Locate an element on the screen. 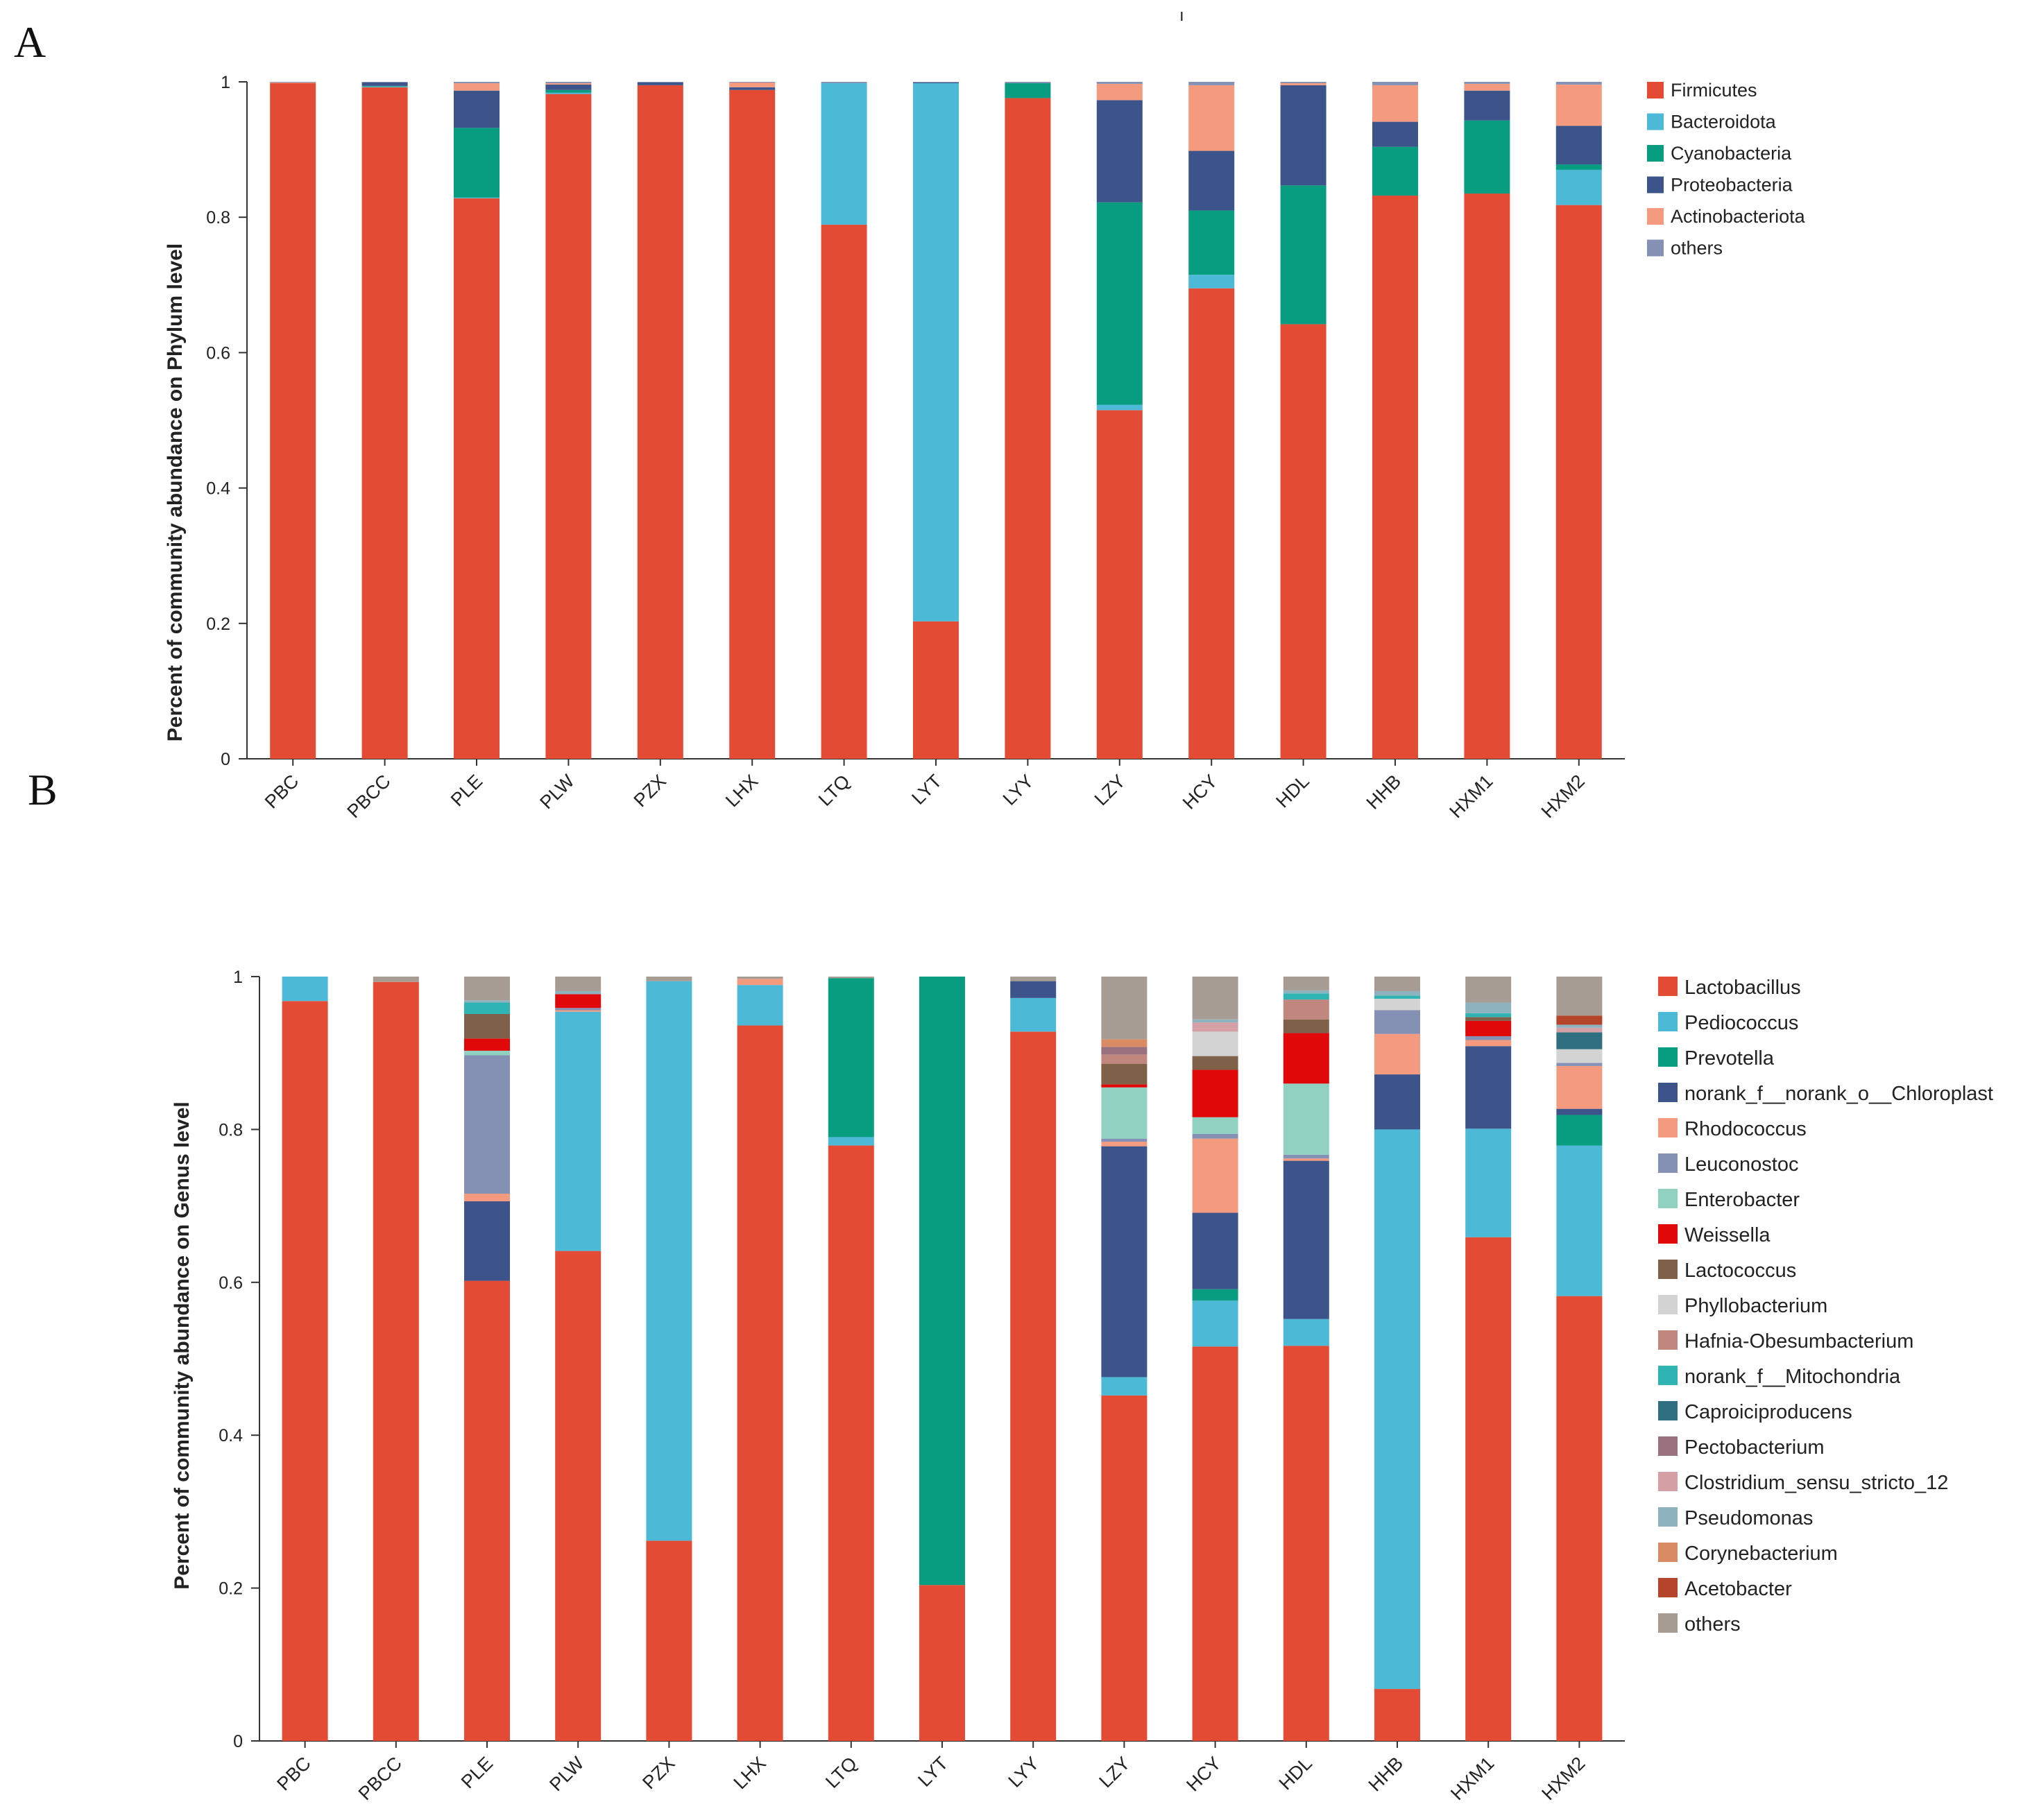 The width and height of the screenshot is (2039, 1820). genus-bar-HXM2-Pseudomonas is located at coordinates (1579, 1026).